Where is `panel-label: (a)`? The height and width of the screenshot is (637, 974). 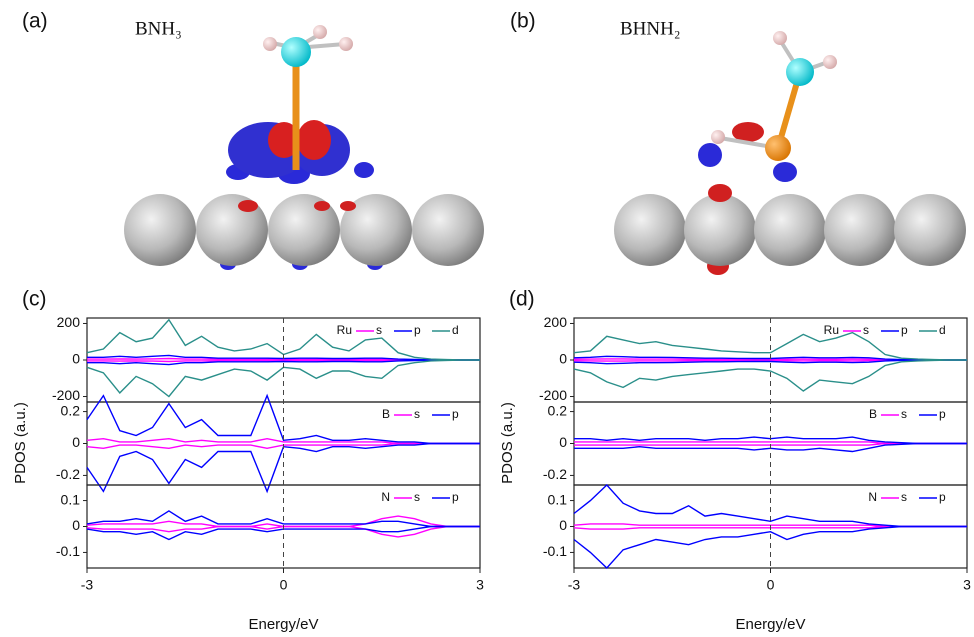 panel-label: (a) is located at coordinates (35, 21).